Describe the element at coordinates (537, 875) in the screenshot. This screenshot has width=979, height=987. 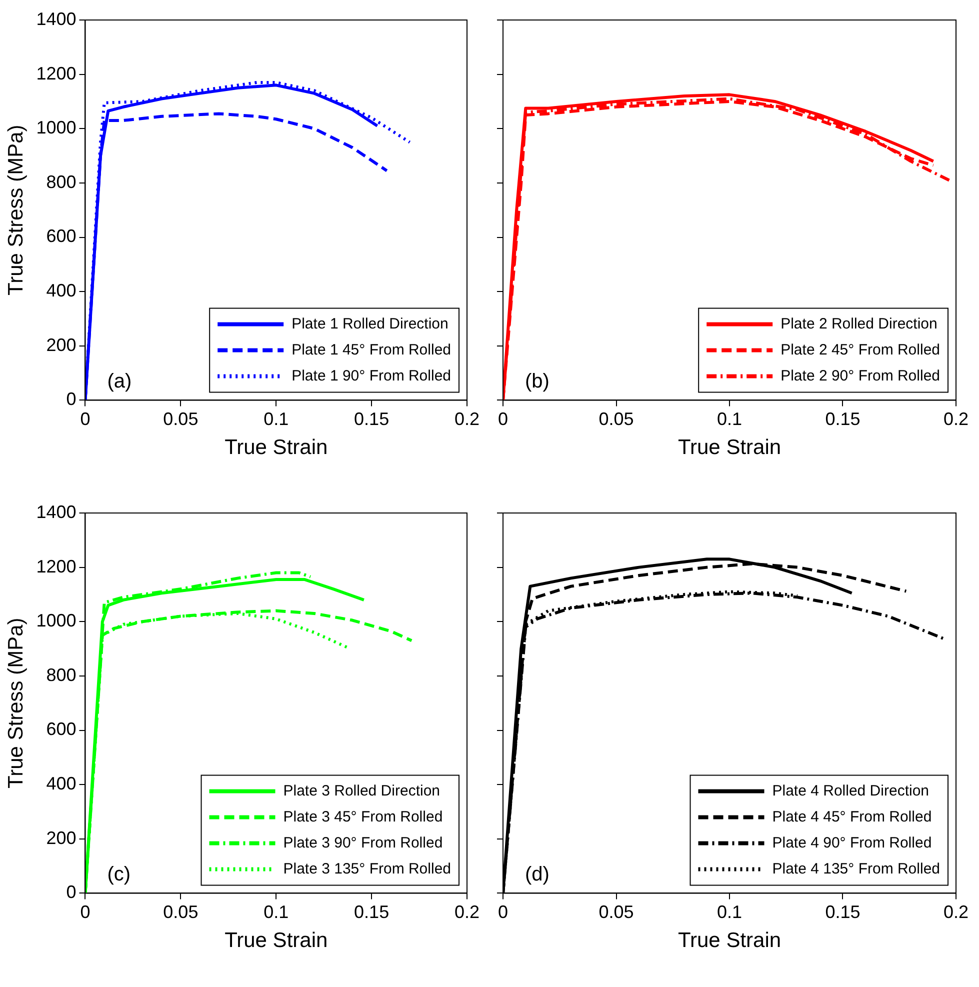
I see `annotation: (d)` at that location.